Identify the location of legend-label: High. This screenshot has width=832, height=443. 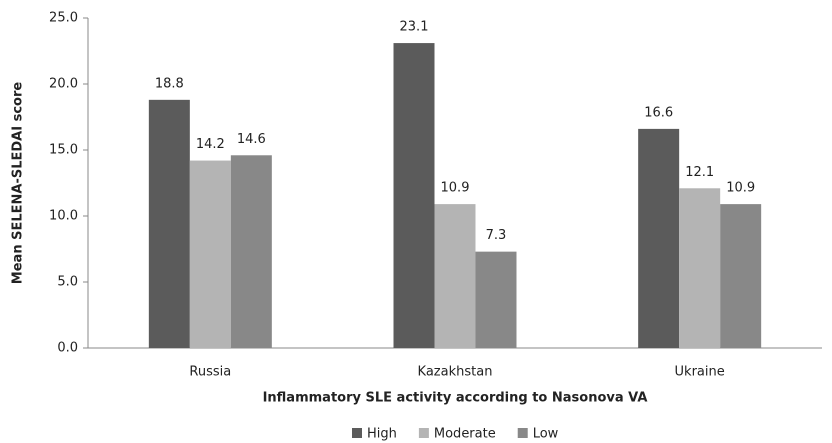
(382, 434).